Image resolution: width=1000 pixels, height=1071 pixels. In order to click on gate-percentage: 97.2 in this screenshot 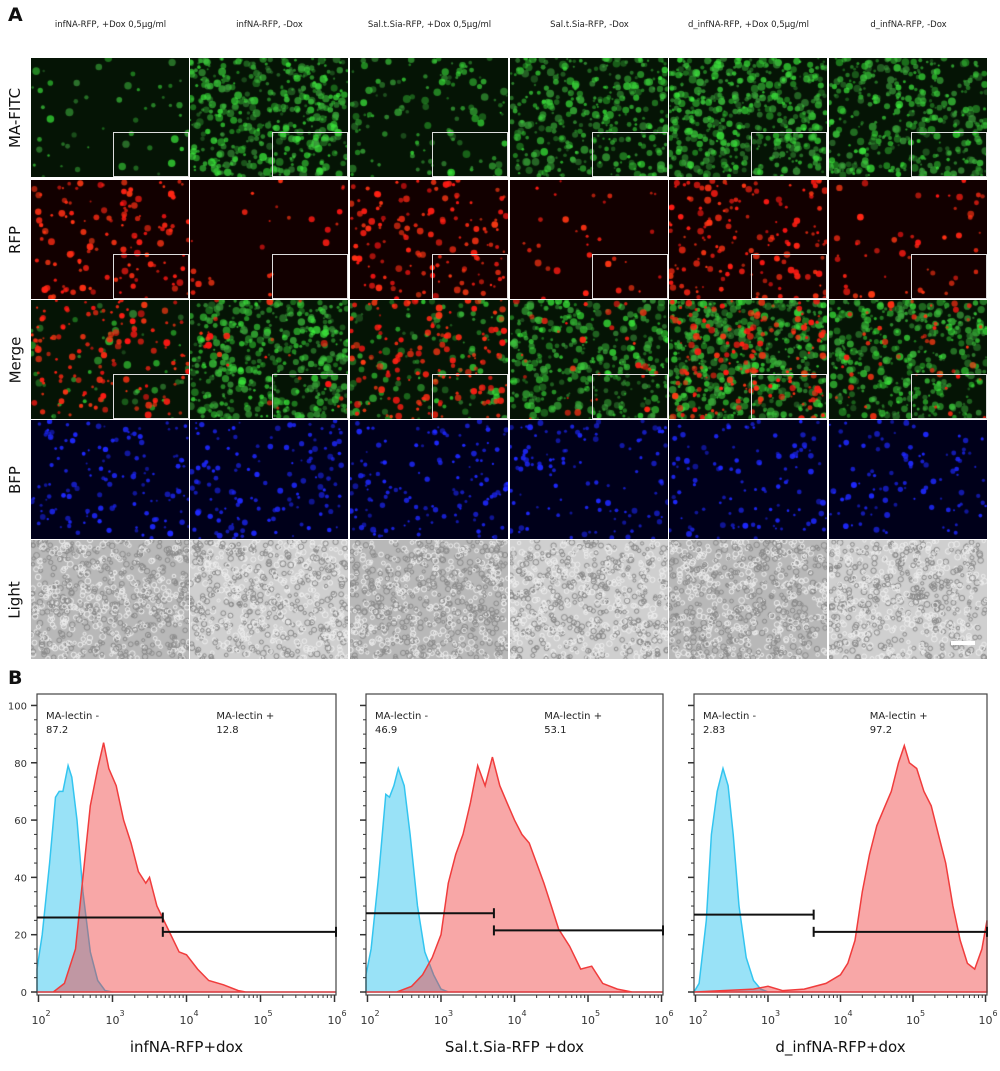, I will do `click(881, 730)`.